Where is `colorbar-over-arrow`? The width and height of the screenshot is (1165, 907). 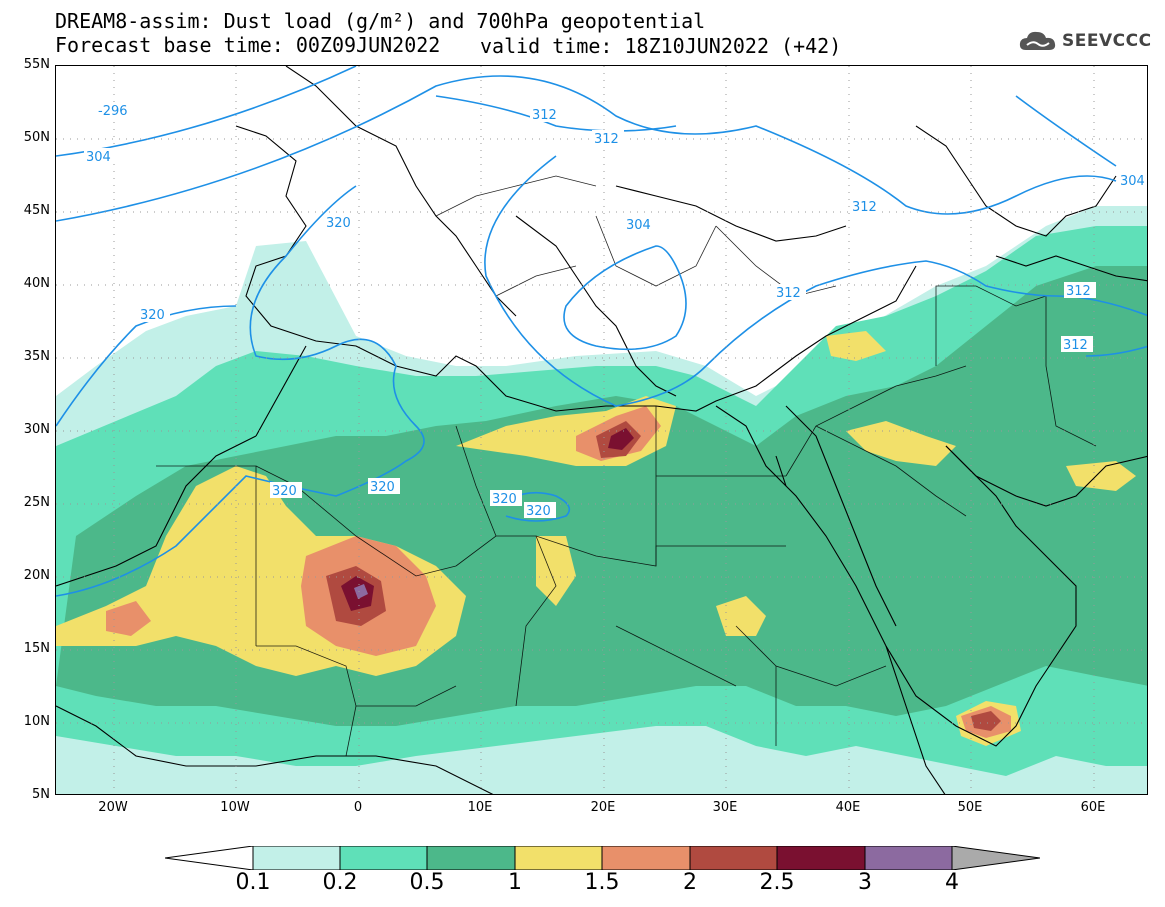 colorbar-over-arrow is located at coordinates (995, 858).